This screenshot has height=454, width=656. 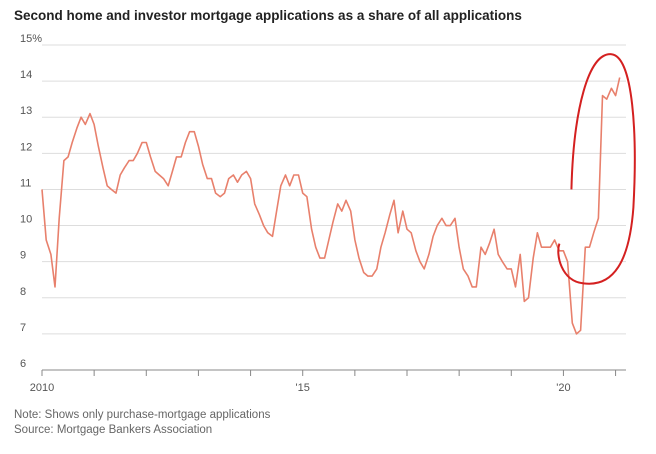 I want to click on y-tick-label: 6, so click(x=23, y=364).